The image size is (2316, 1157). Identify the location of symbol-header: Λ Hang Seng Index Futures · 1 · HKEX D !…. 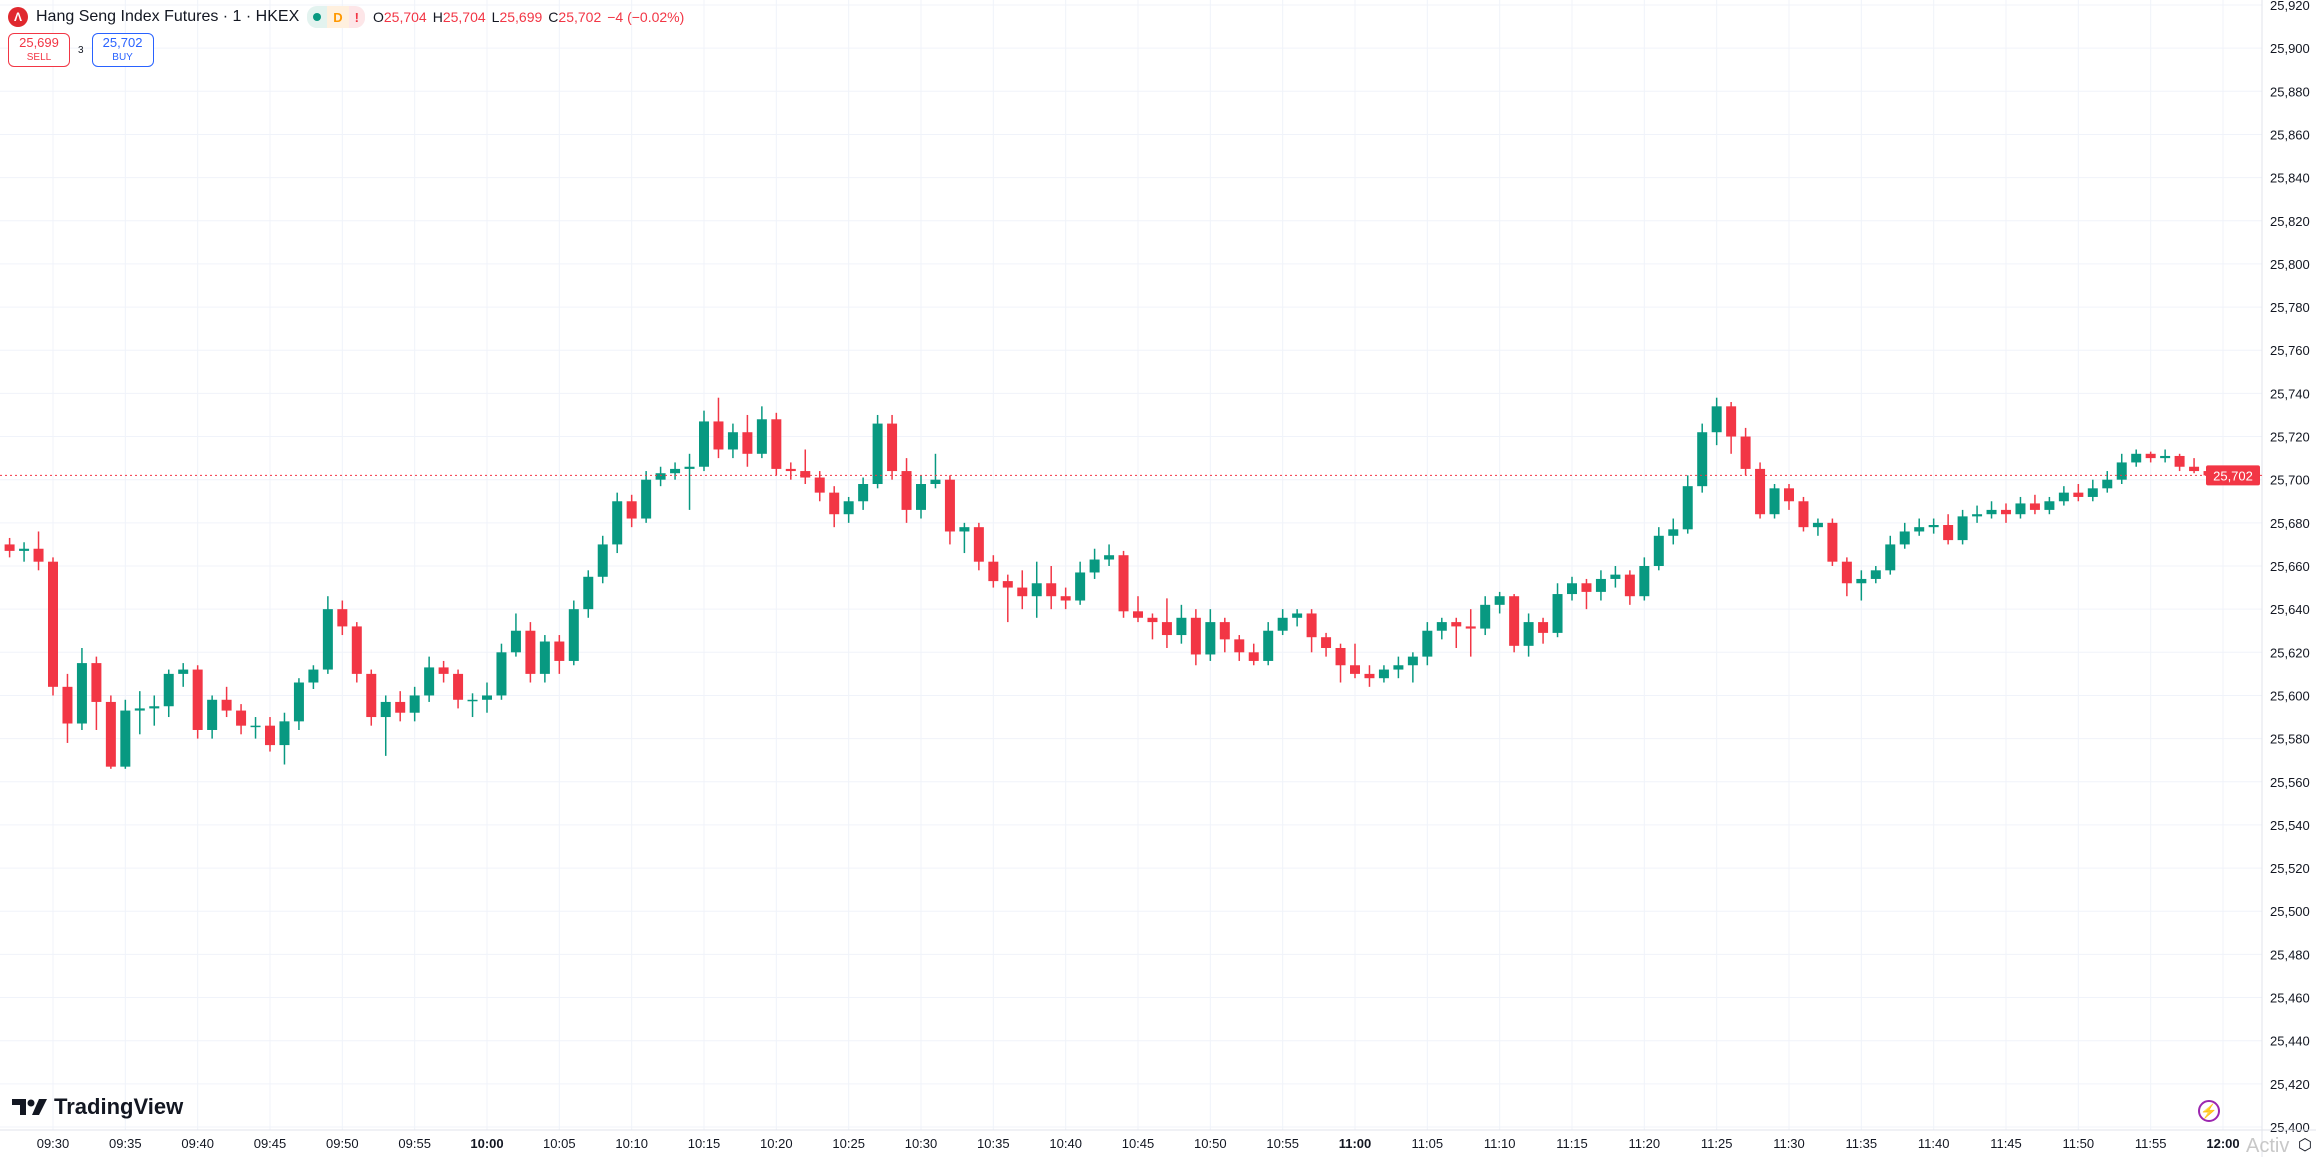
(346, 17).